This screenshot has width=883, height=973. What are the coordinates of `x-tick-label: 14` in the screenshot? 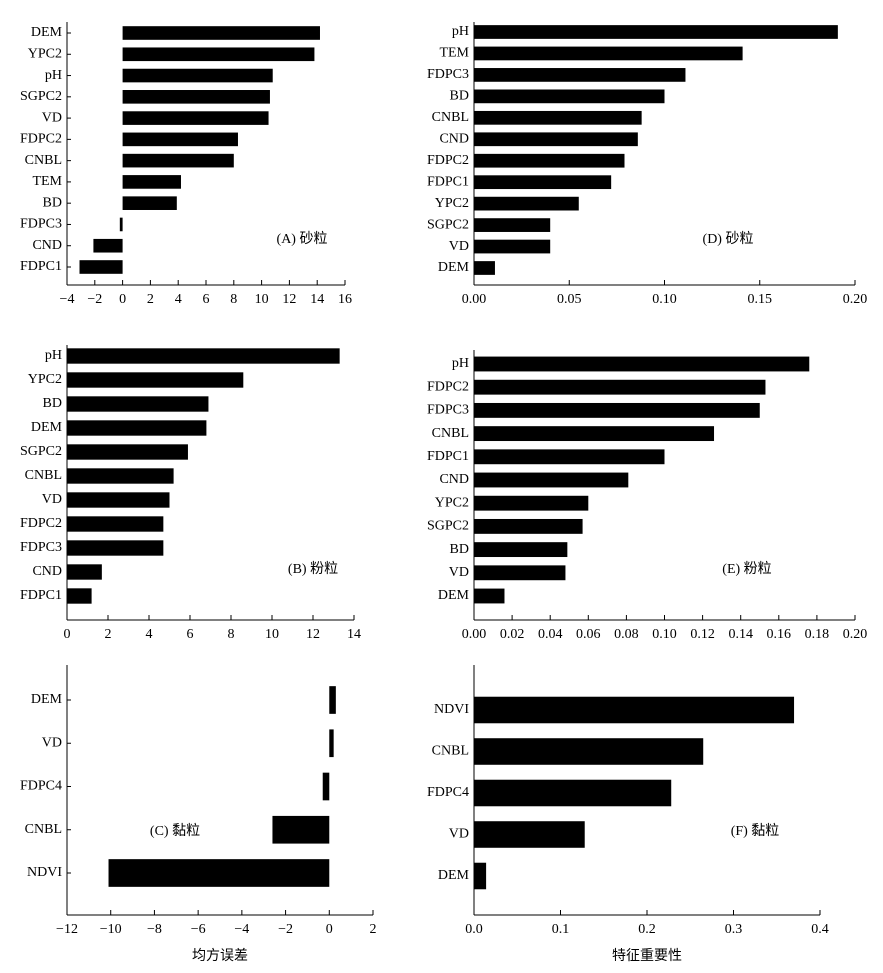 It's located at (354, 634).